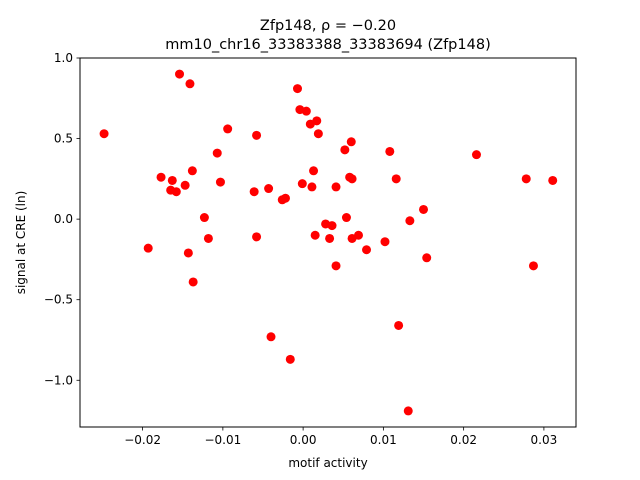  I want to click on x-tick-label: −0.01, so click(222, 440).